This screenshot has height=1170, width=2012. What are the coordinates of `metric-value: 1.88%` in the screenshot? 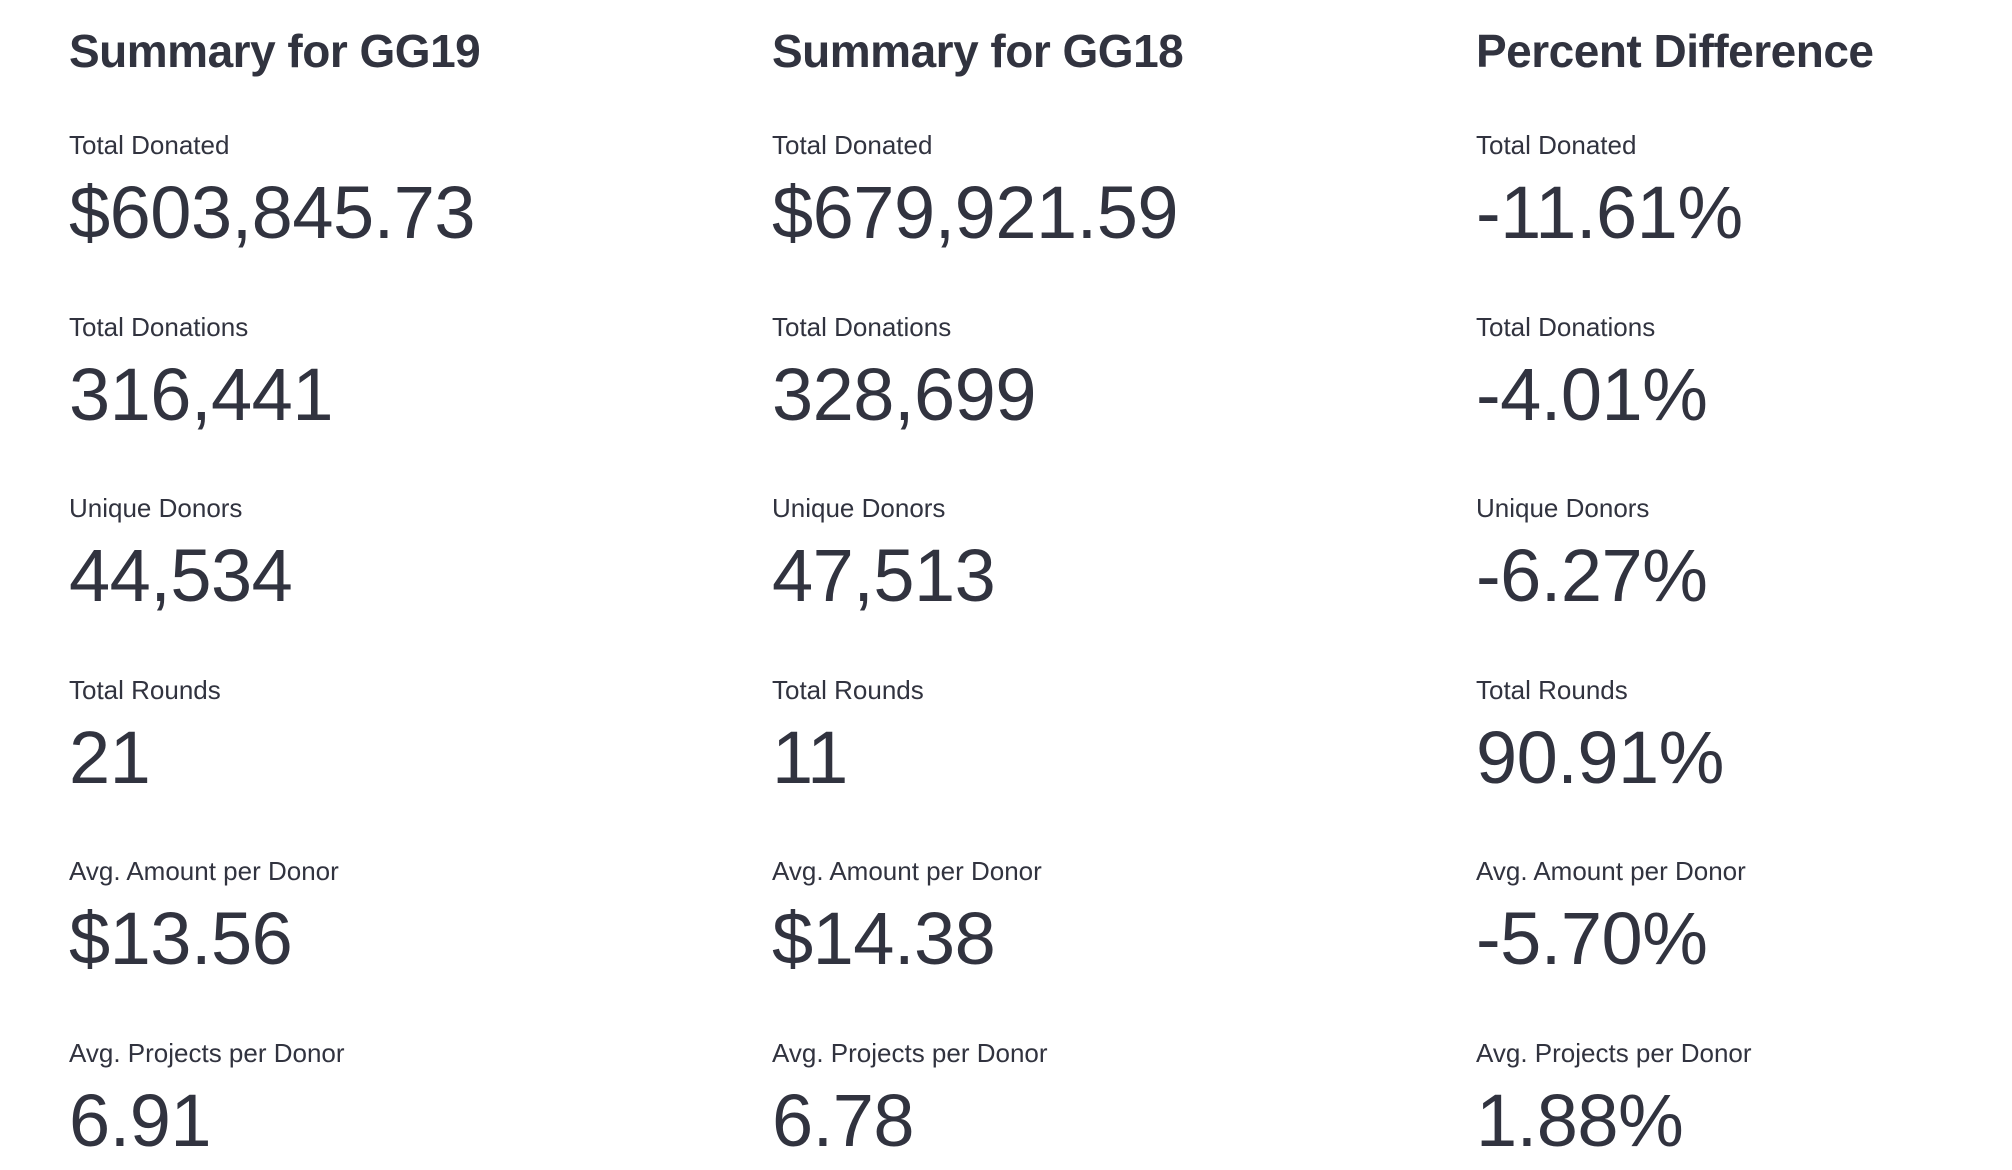 It's located at (1580, 1120).